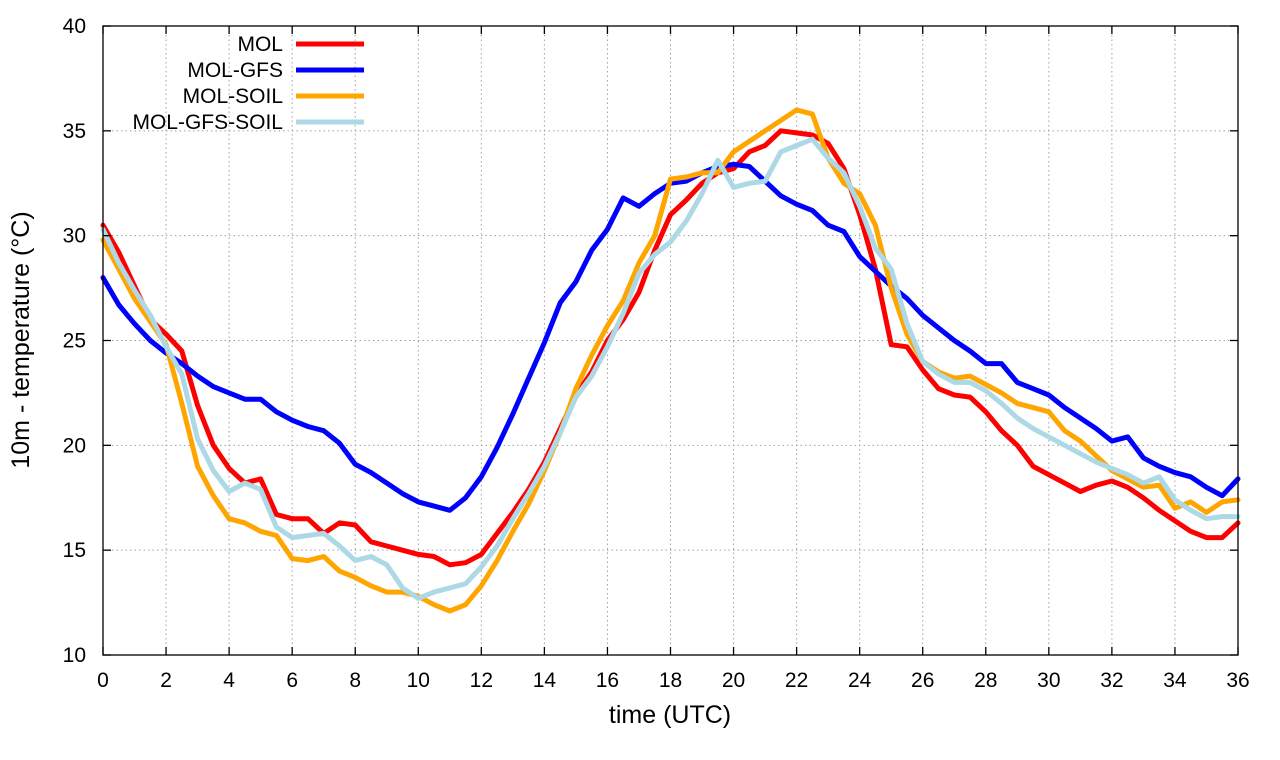 This screenshot has height=760, width=1280. Describe the element at coordinates (1111, 680) in the screenshot. I see `x-tick-label: 32` at that location.